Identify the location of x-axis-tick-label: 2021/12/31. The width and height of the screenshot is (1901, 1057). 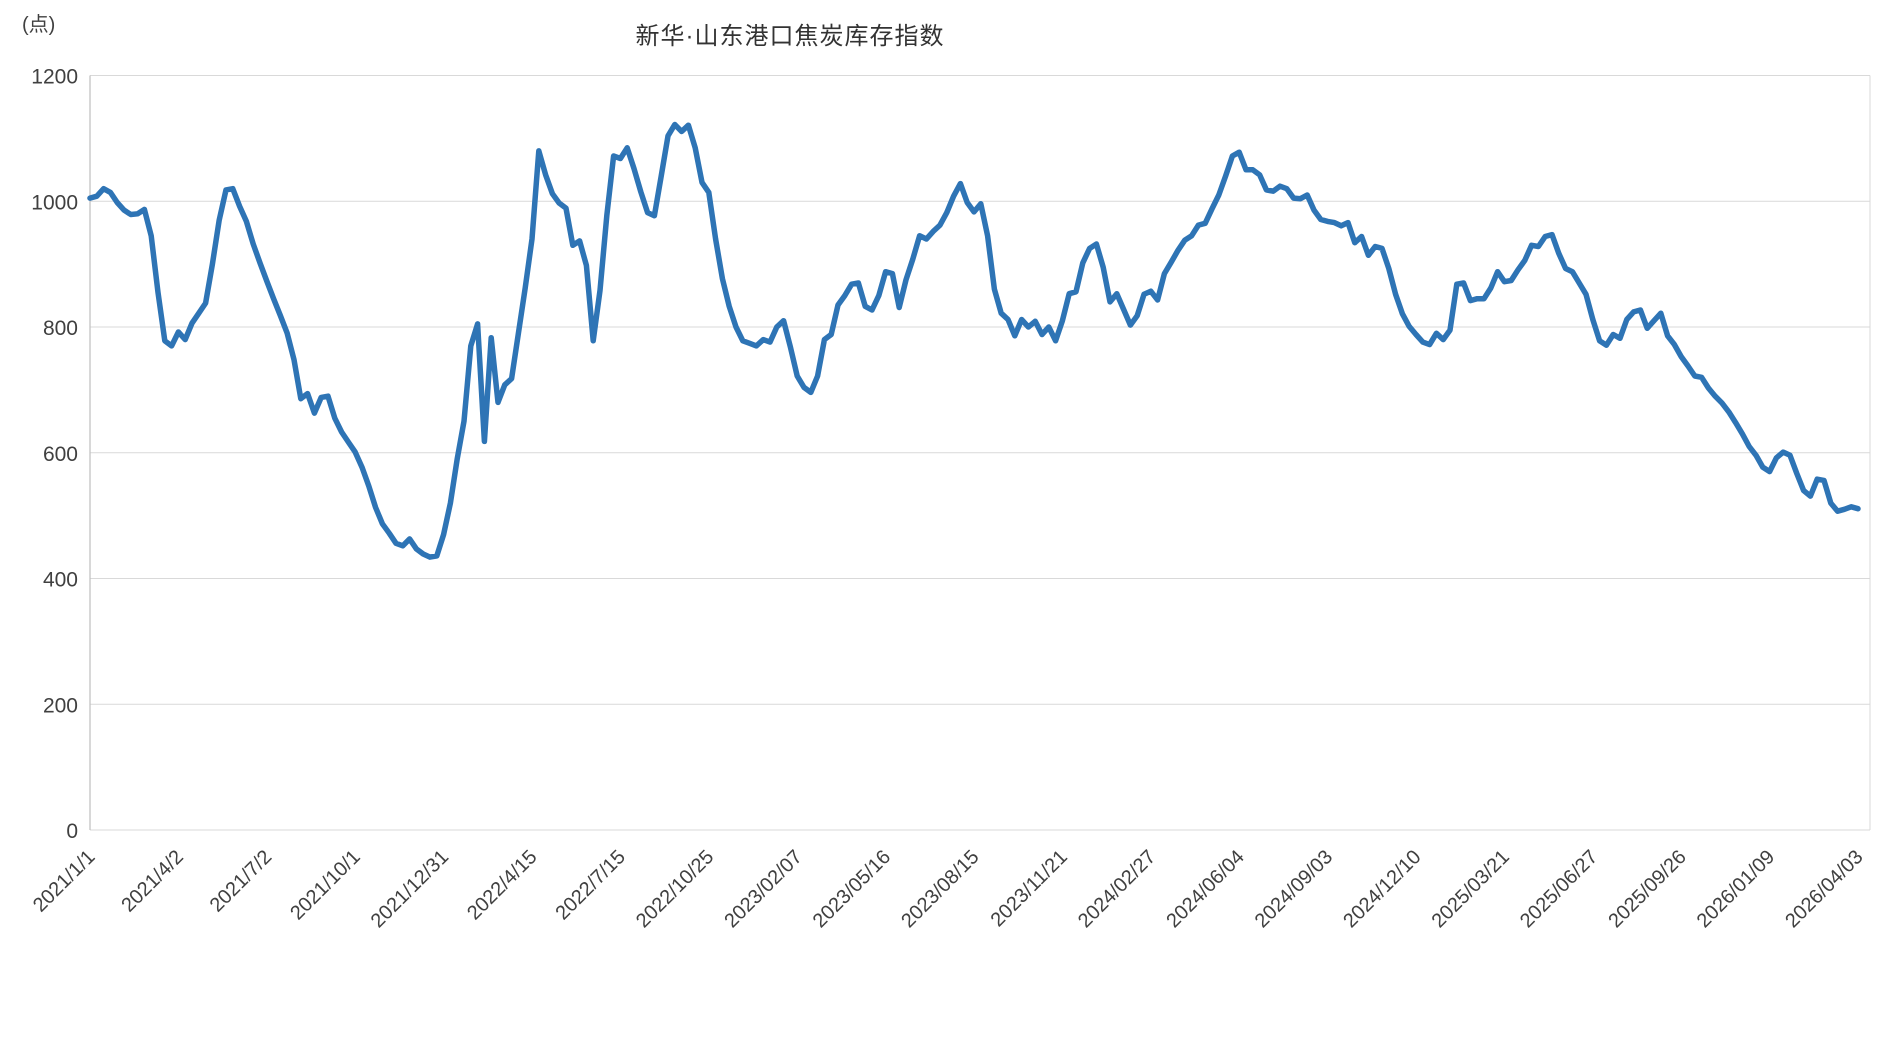
(410, 889).